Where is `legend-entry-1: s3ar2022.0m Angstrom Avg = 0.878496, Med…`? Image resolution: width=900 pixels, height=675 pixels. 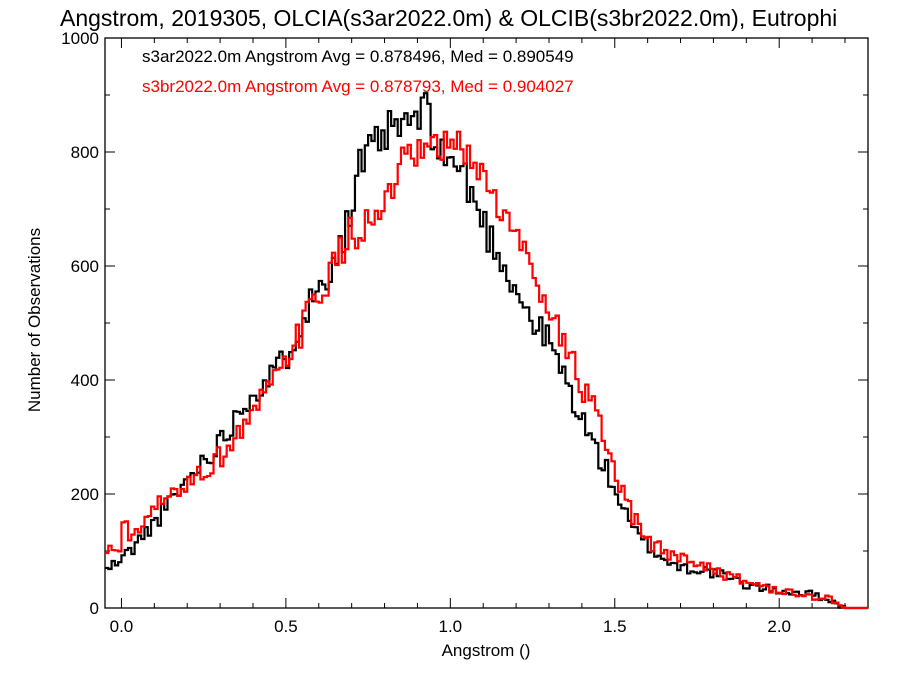
legend-entry-1: s3ar2022.0m Angstrom Avg = 0.878496, Med… is located at coordinates (358, 56).